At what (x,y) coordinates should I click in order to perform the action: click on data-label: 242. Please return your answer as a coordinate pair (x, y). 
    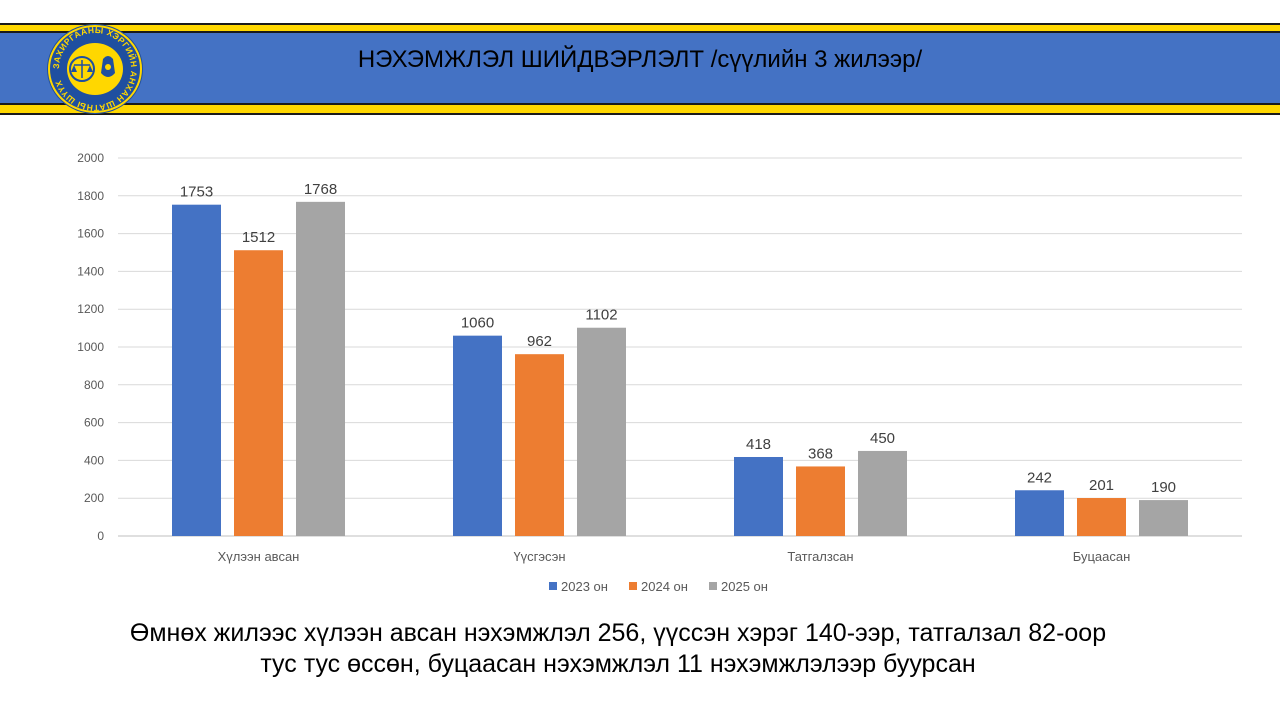
    Looking at the image, I should click on (1039, 477).